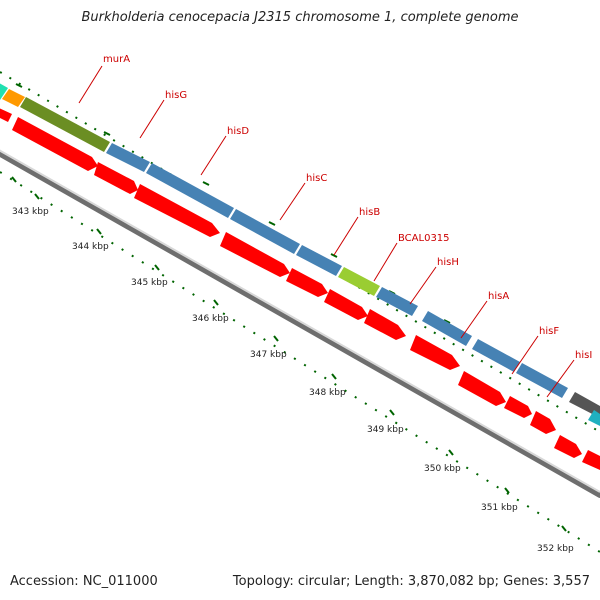 Image resolution: width=600 pixels, height=600 pixels. I want to click on gene-block-hisI, so click(542, 380).